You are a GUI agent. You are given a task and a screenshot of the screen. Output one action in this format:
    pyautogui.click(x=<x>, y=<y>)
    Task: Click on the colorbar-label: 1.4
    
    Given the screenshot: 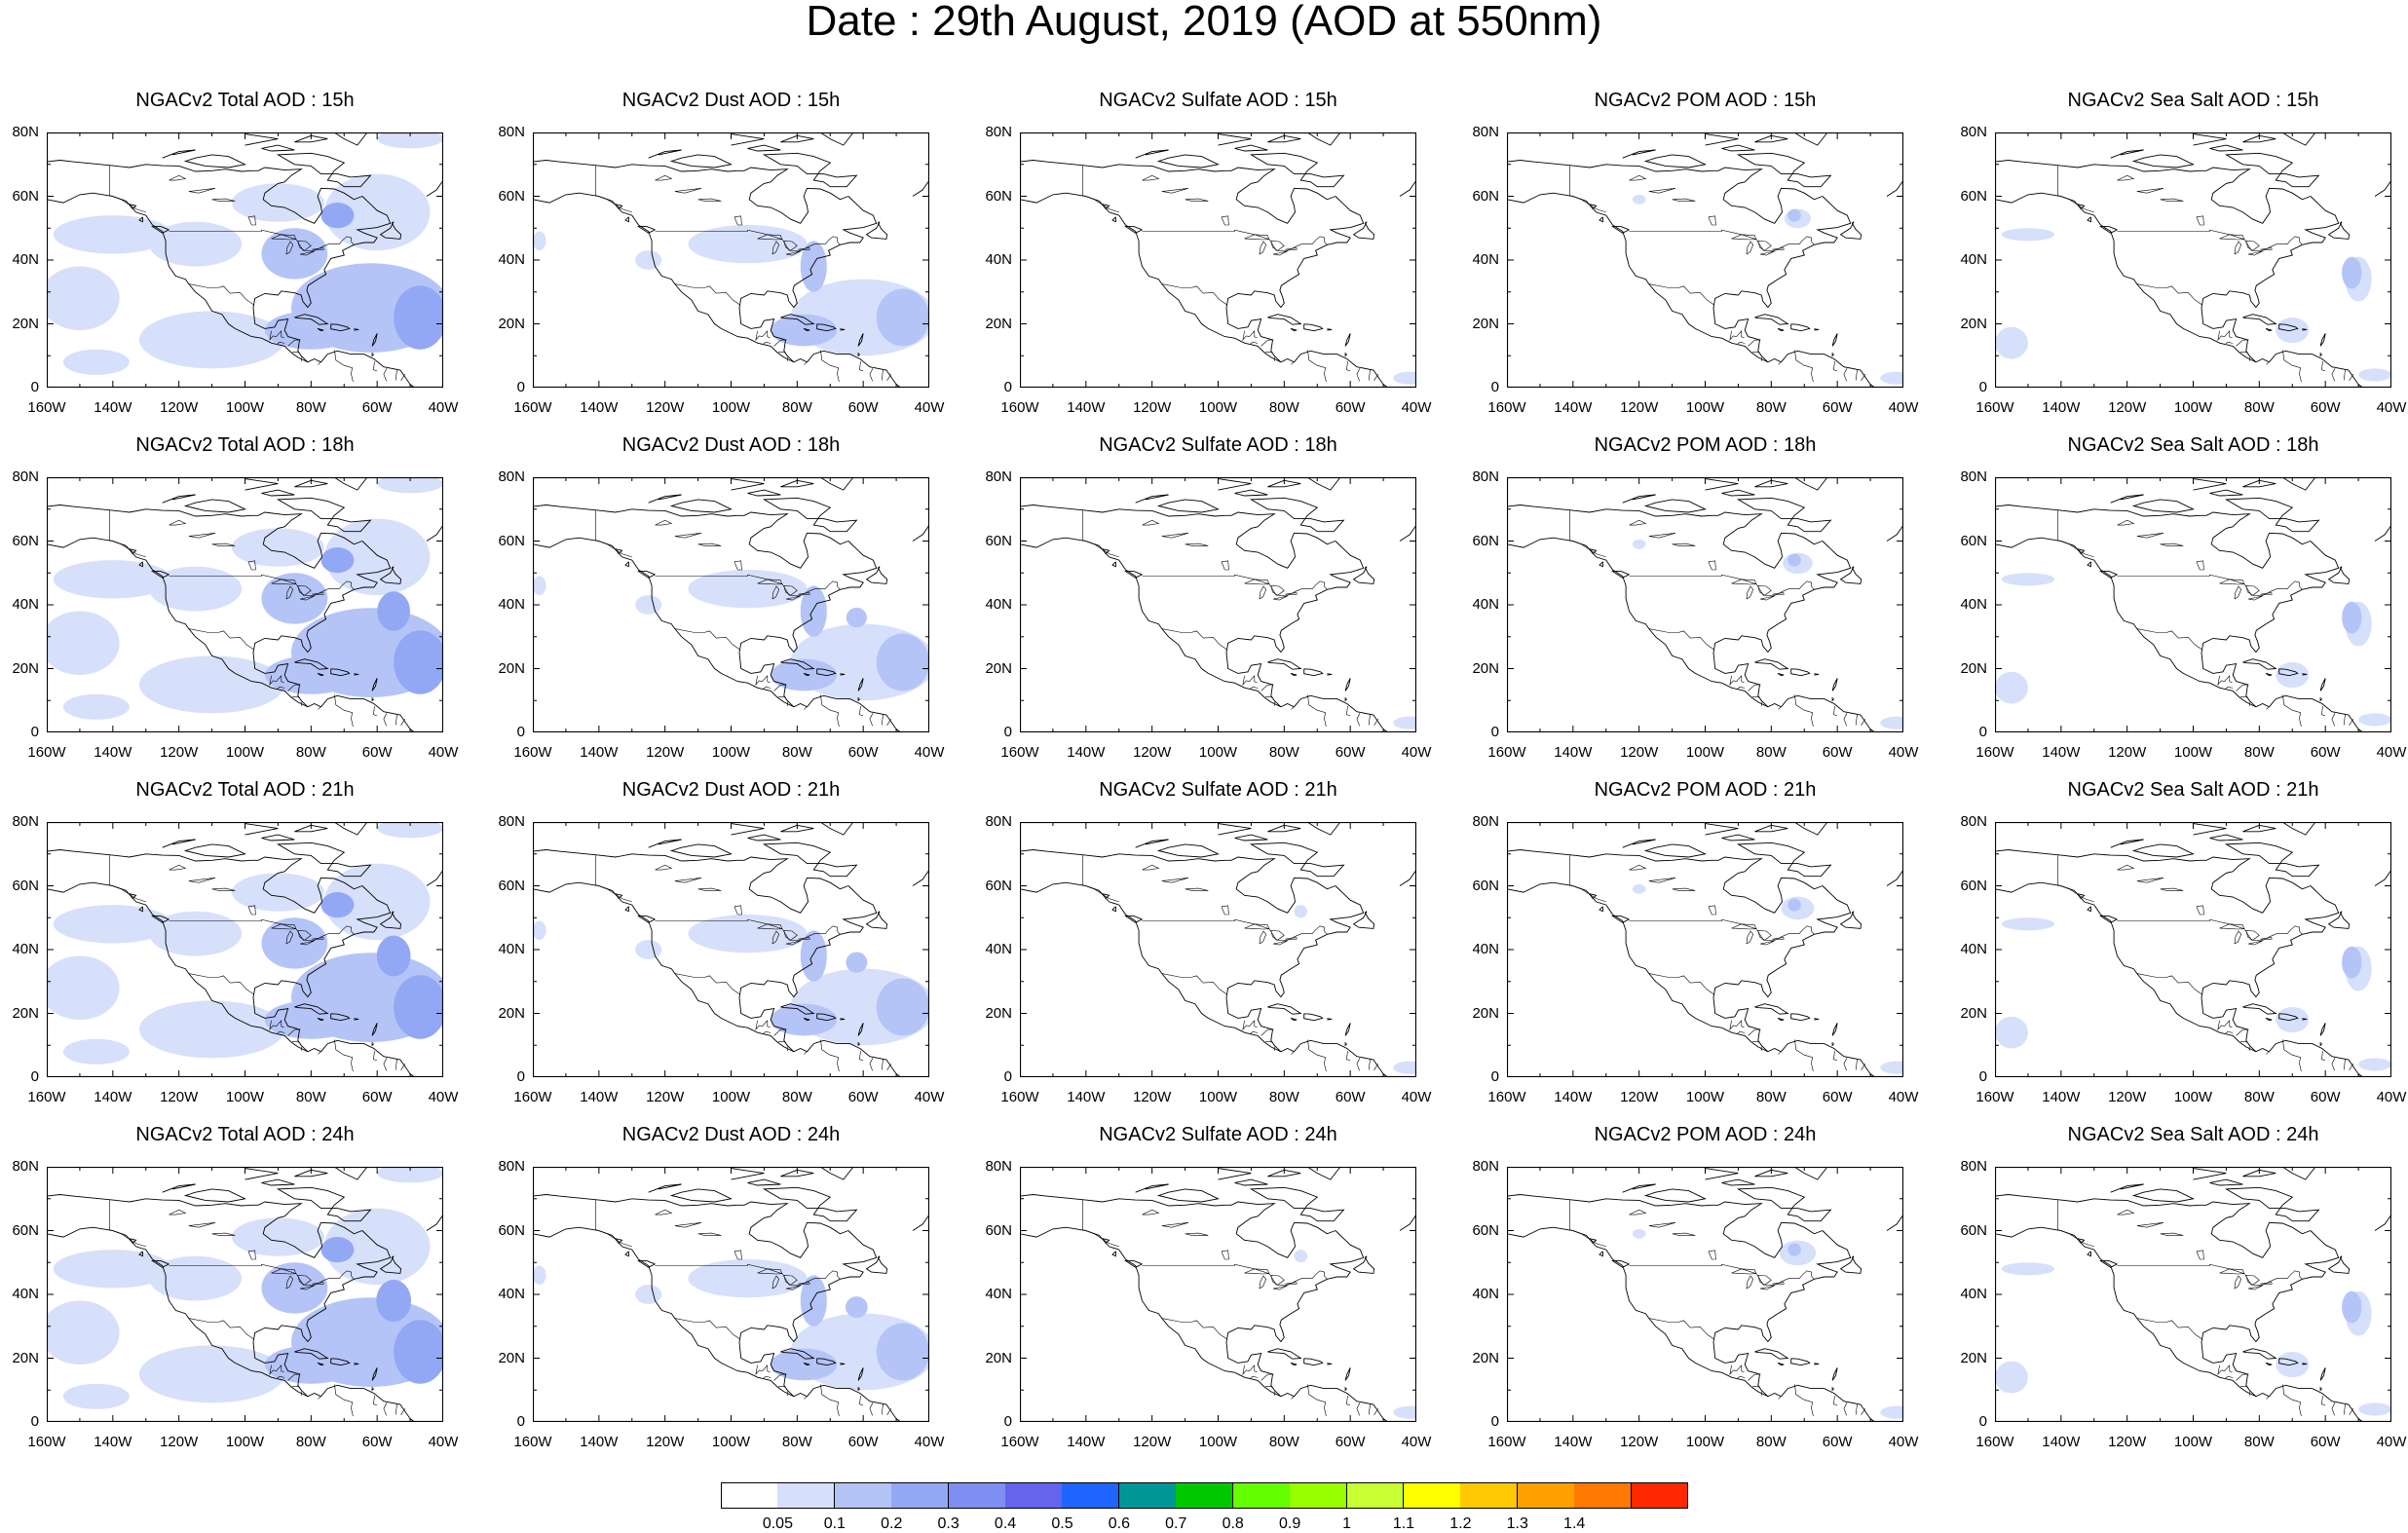 What is the action you would take?
    pyautogui.click(x=1574, y=1524)
    